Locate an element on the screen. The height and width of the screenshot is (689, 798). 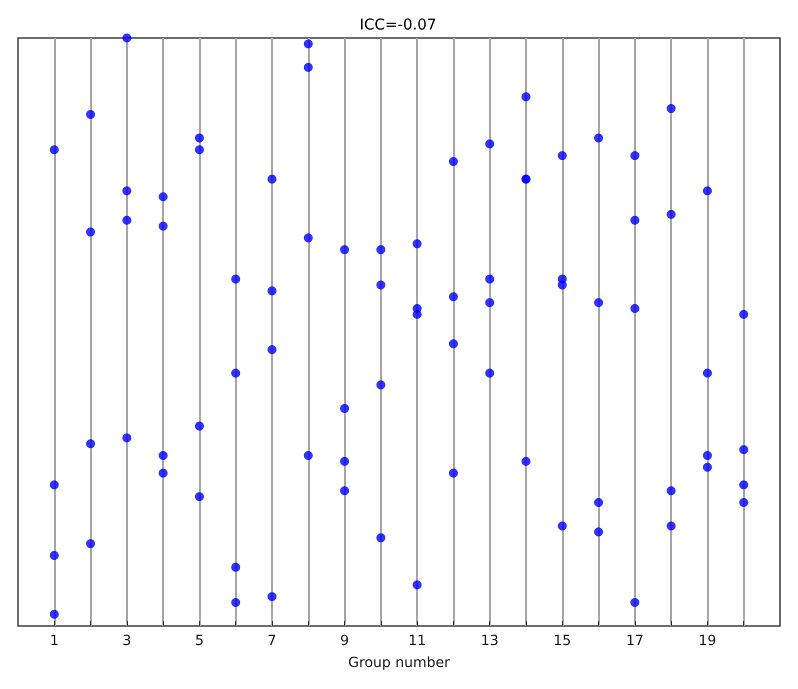
x-axis-title: Group number is located at coordinates (399, 663).